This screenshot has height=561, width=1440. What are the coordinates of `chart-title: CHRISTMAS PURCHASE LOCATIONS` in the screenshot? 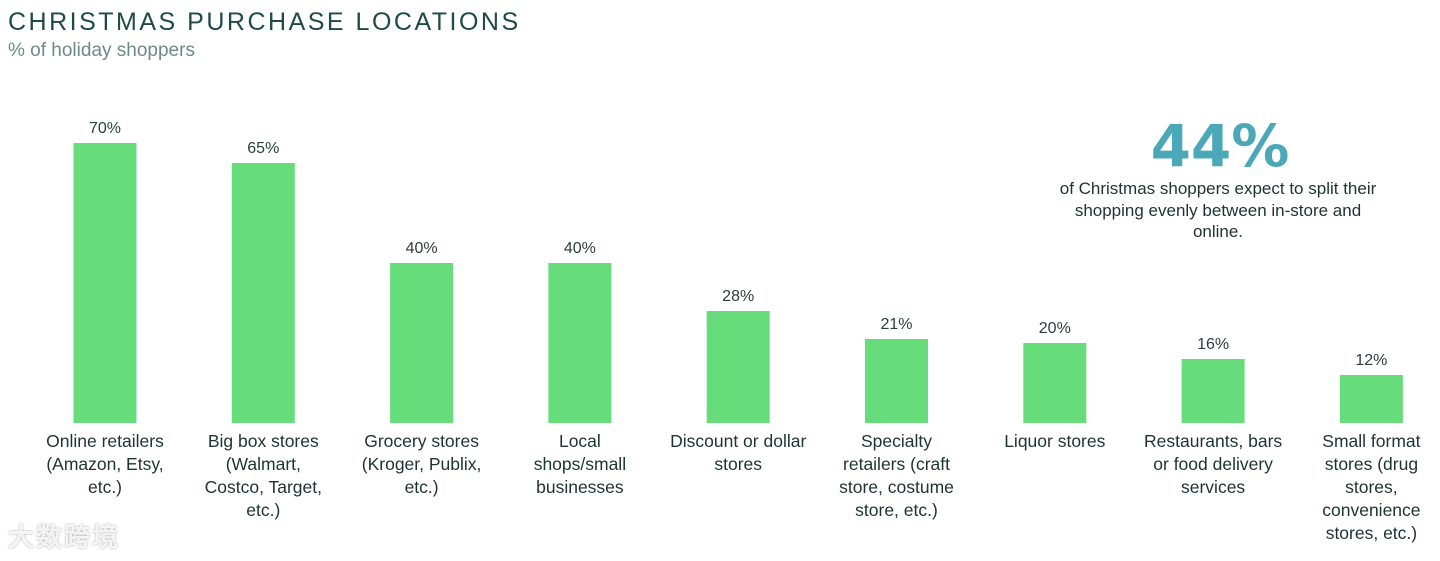 It's located at (264, 22).